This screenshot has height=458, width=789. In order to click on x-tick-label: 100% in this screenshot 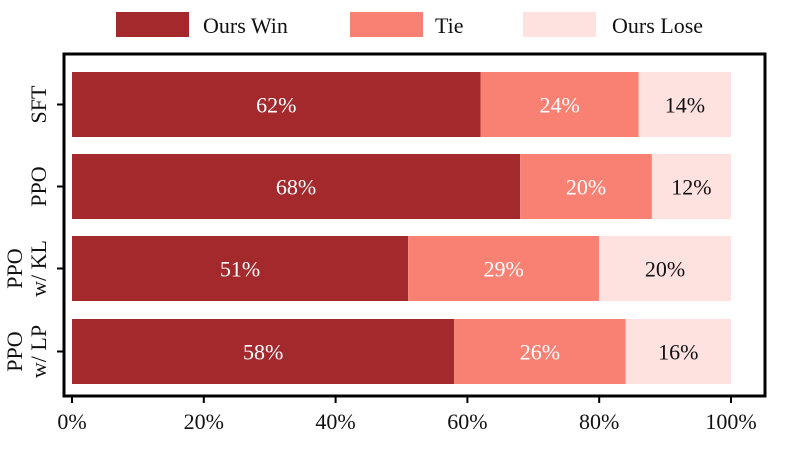, I will do `click(730, 421)`.